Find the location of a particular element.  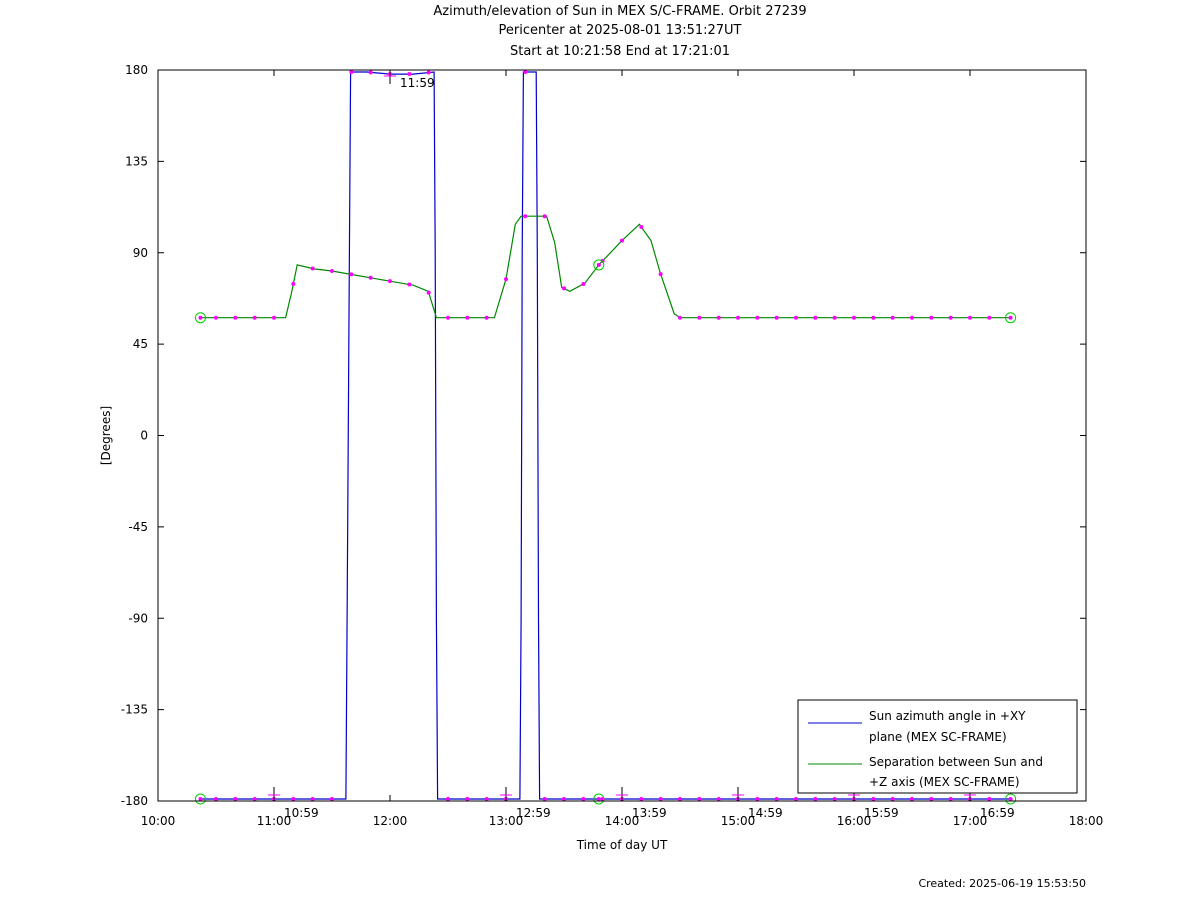

annotation-label: 10:59 is located at coordinates (301, 813).